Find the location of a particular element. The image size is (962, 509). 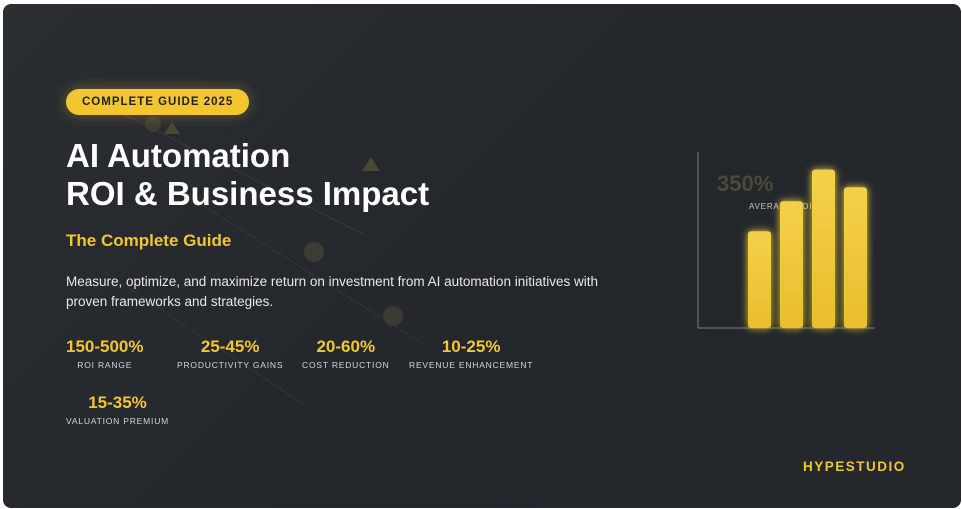

title-line-2: ROI & Business Impact is located at coordinates (248, 193).